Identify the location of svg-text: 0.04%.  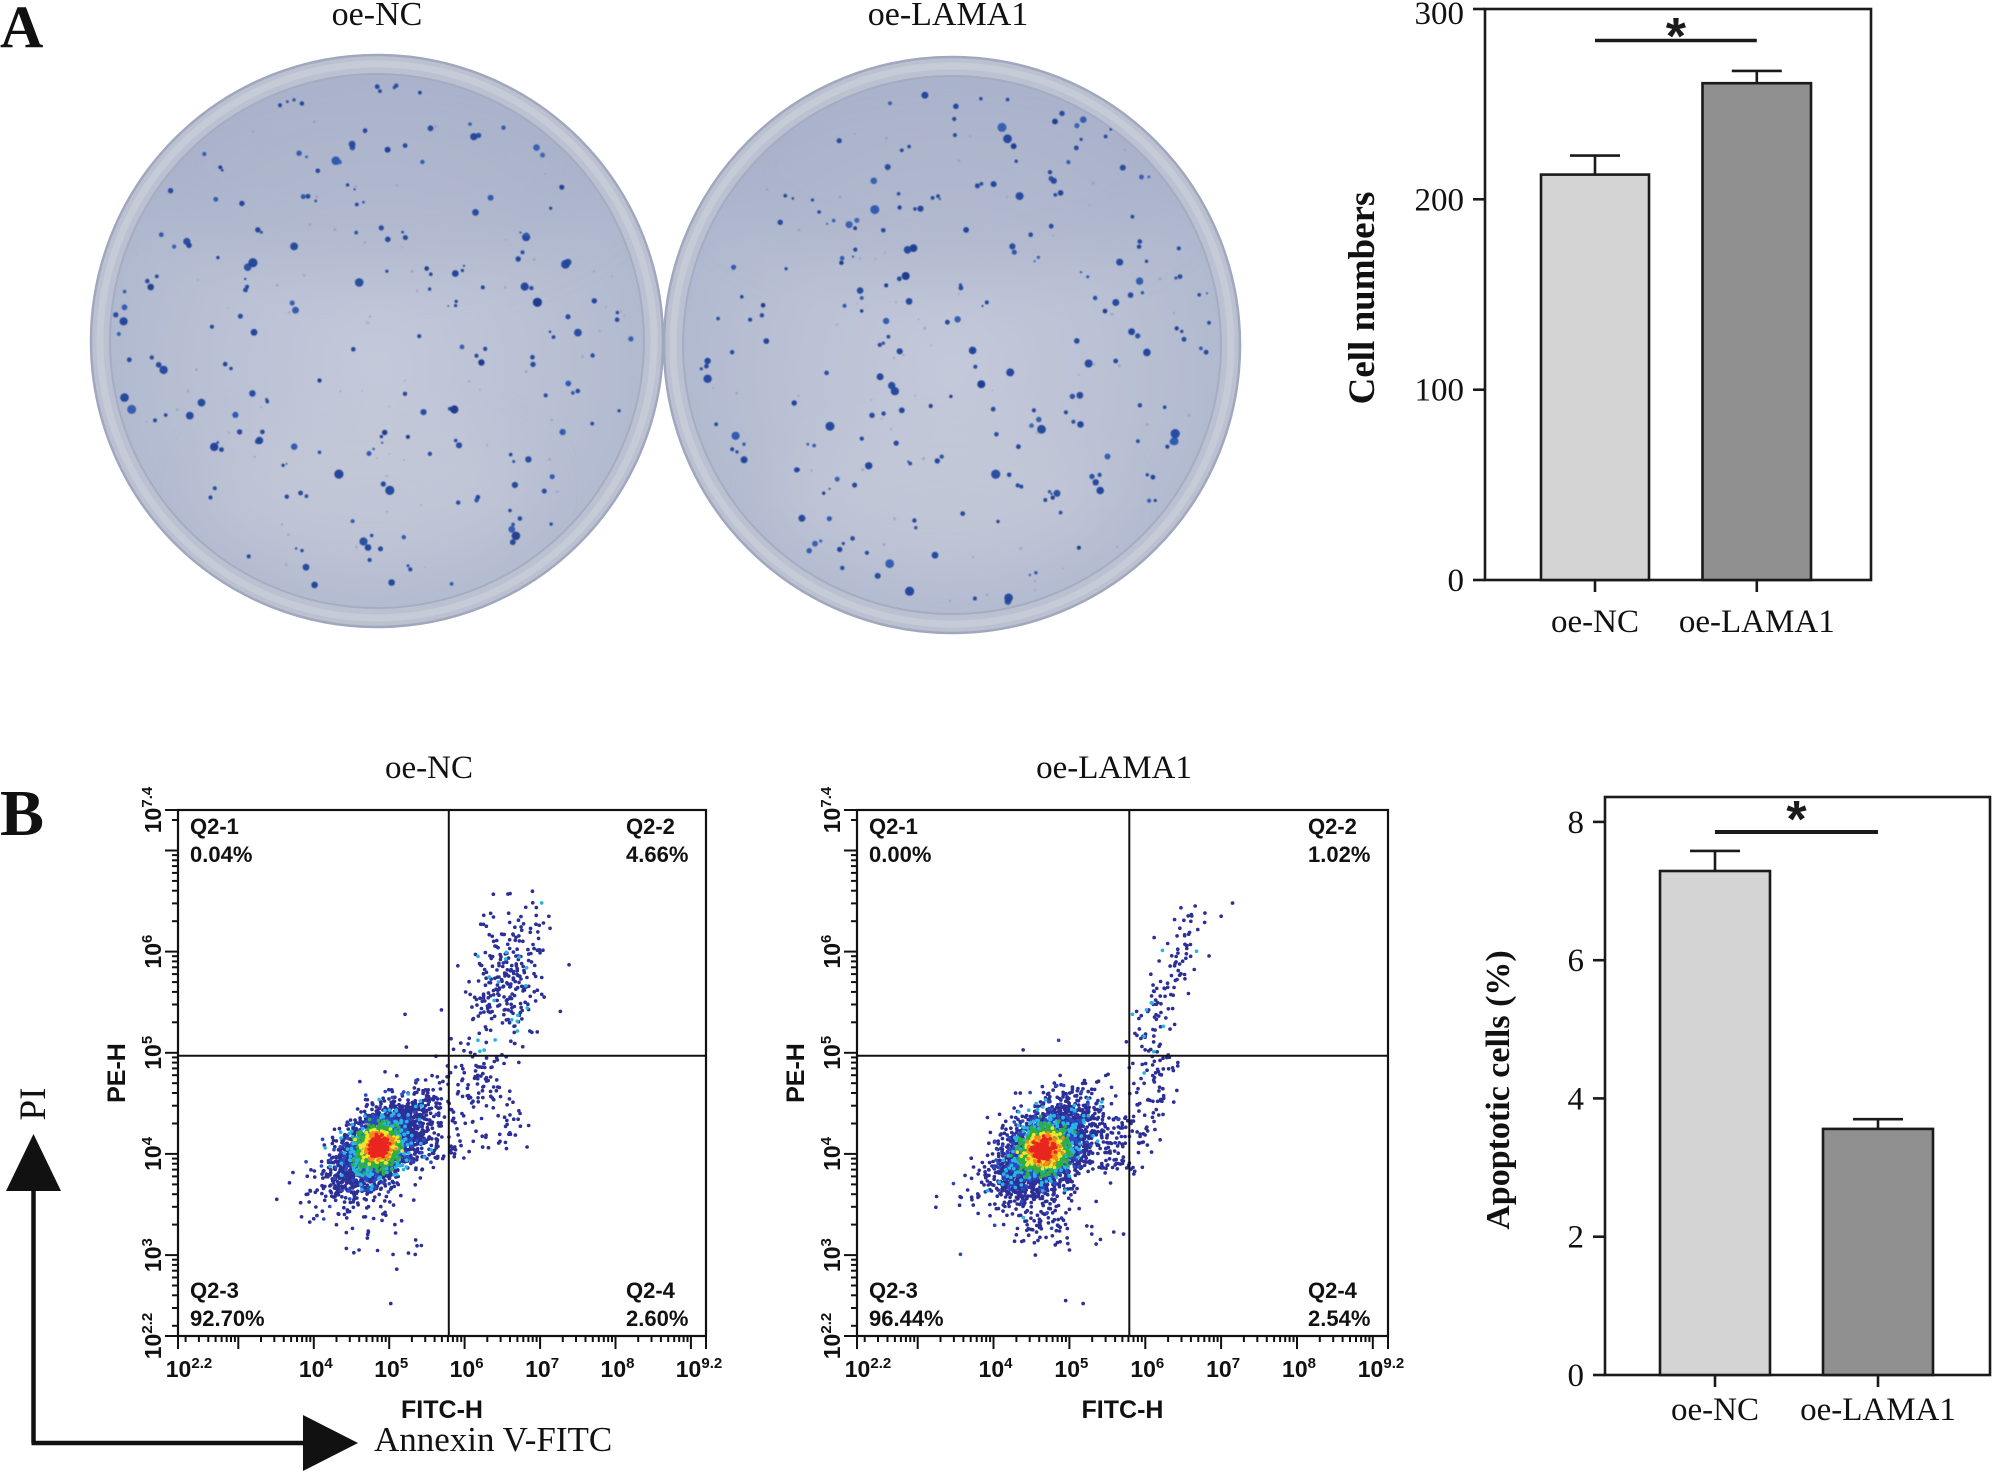
(221, 854).